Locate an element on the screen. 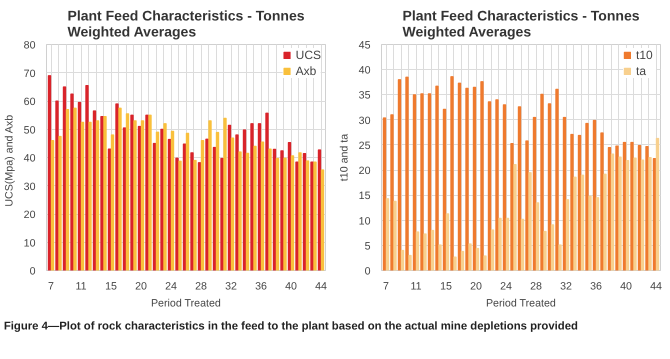  y-tick-label: 45 is located at coordinates (364, 46).